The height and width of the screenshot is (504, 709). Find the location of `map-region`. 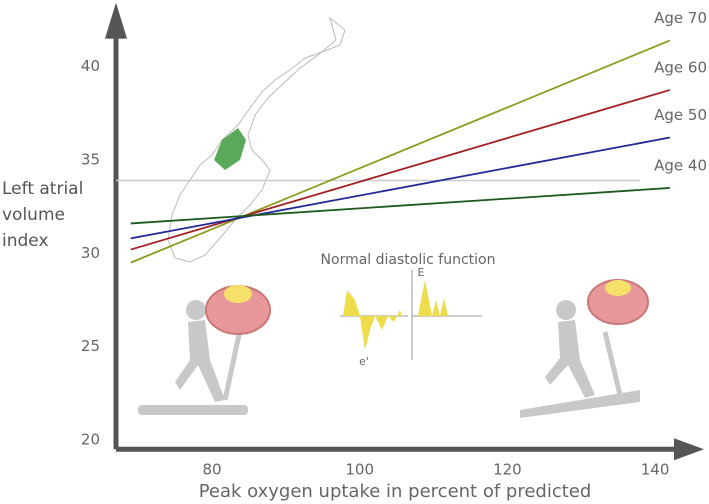

map-region is located at coordinates (230, 149).